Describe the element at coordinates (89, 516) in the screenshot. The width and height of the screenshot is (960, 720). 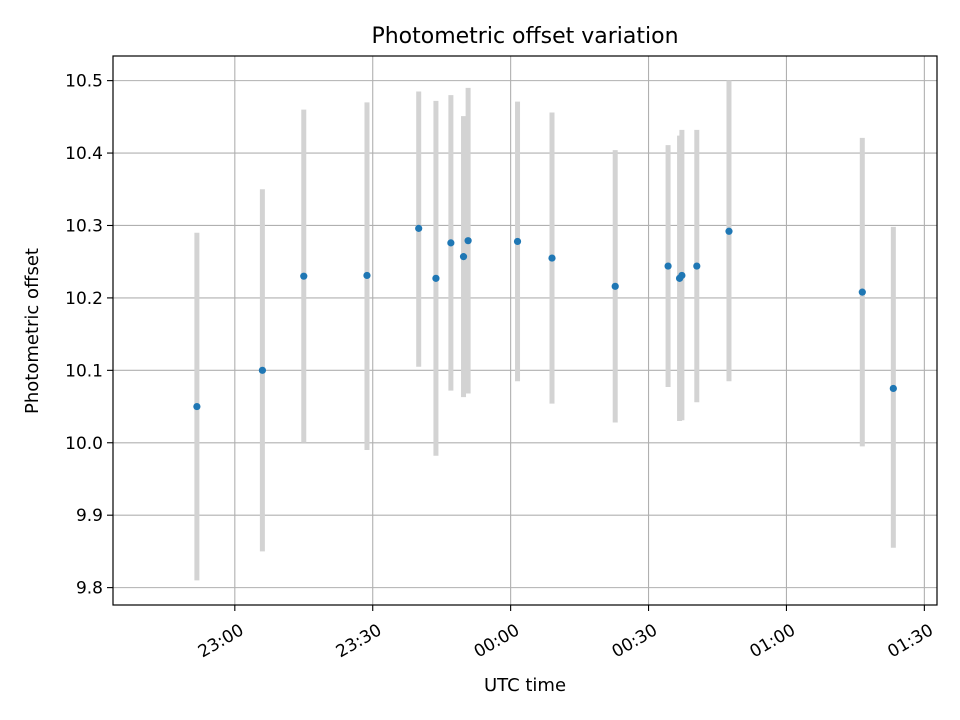
I see `y-tick-label: 9.9` at that location.